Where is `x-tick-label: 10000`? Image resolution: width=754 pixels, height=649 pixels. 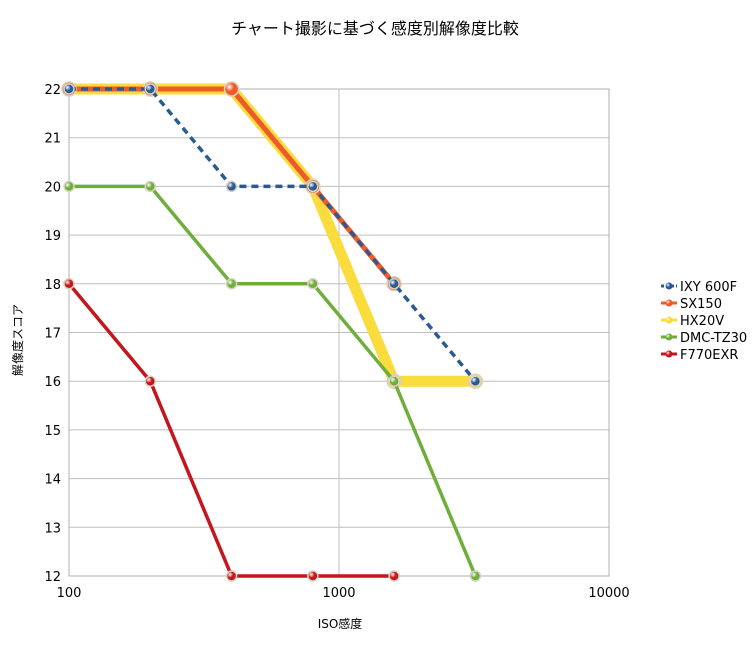
x-tick-label: 10000 is located at coordinates (608, 593).